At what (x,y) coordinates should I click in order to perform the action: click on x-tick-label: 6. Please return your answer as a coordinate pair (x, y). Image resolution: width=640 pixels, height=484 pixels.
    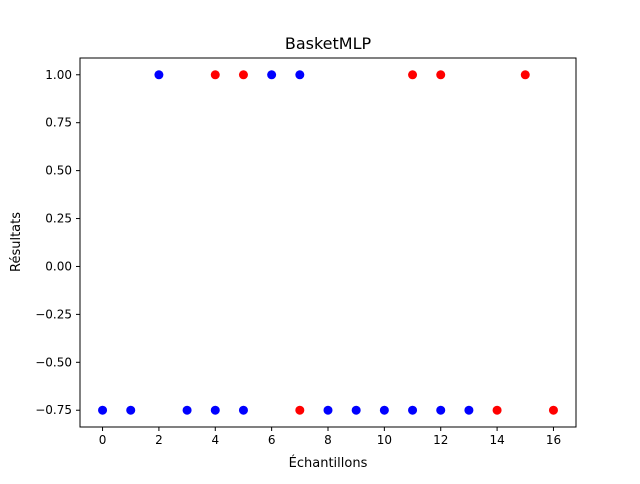
    Looking at the image, I should click on (272, 440).